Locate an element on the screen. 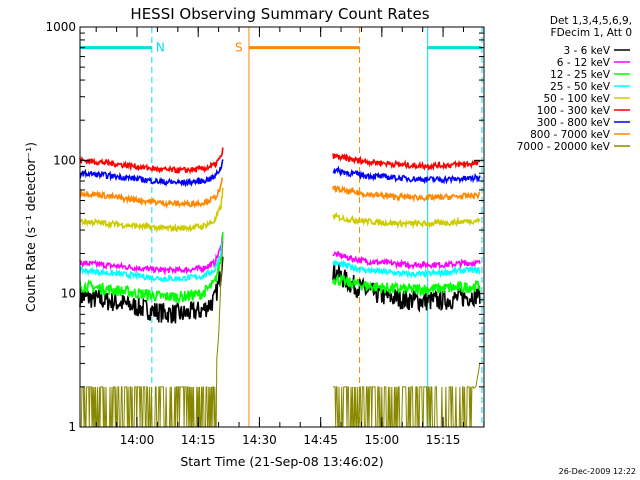 The height and width of the screenshot is (480, 640). x-axis-label: Start Time (21-Sep-08 13:46:02) is located at coordinates (281, 461).